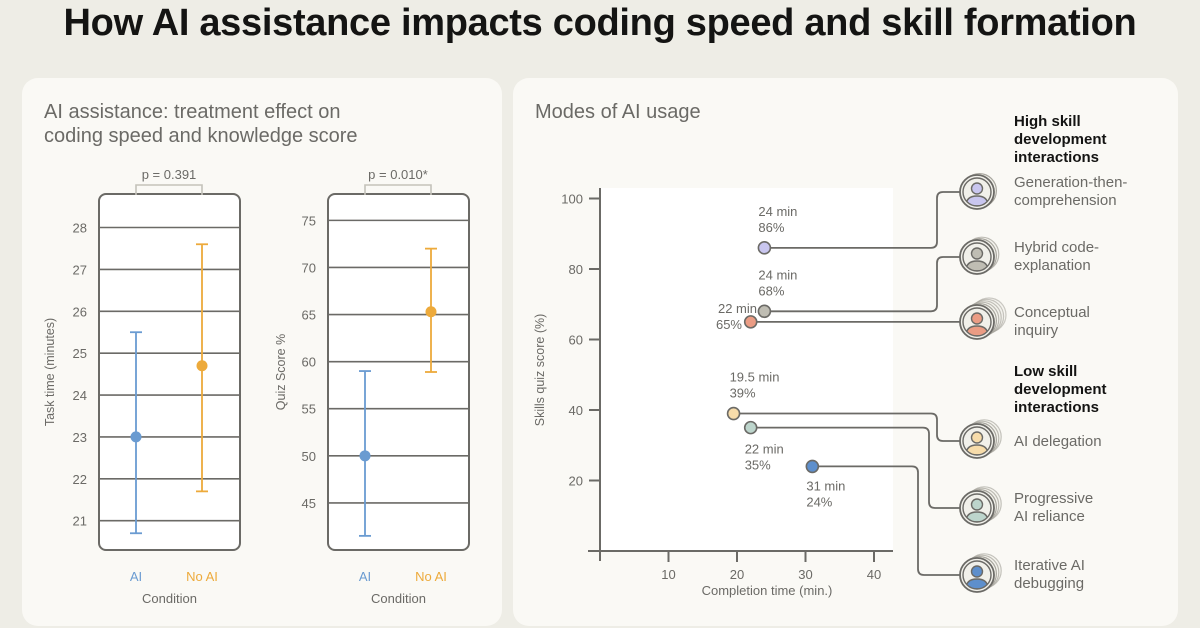  Describe the element at coordinates (309, 267) in the screenshot. I see `y-tick-label: 70` at that location.